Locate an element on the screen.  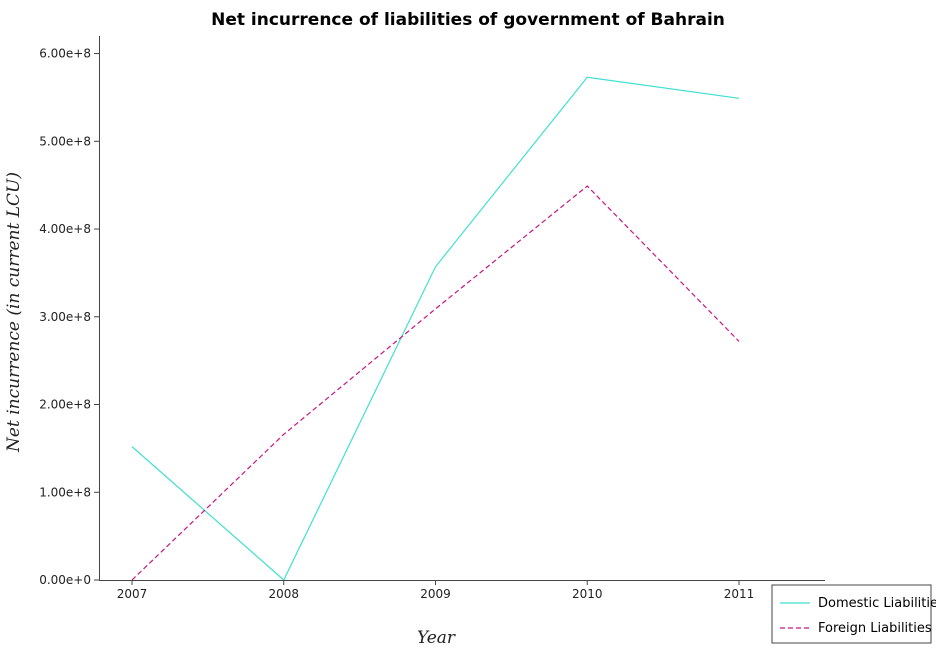
x-tick-label: 2007 is located at coordinates (132, 594).